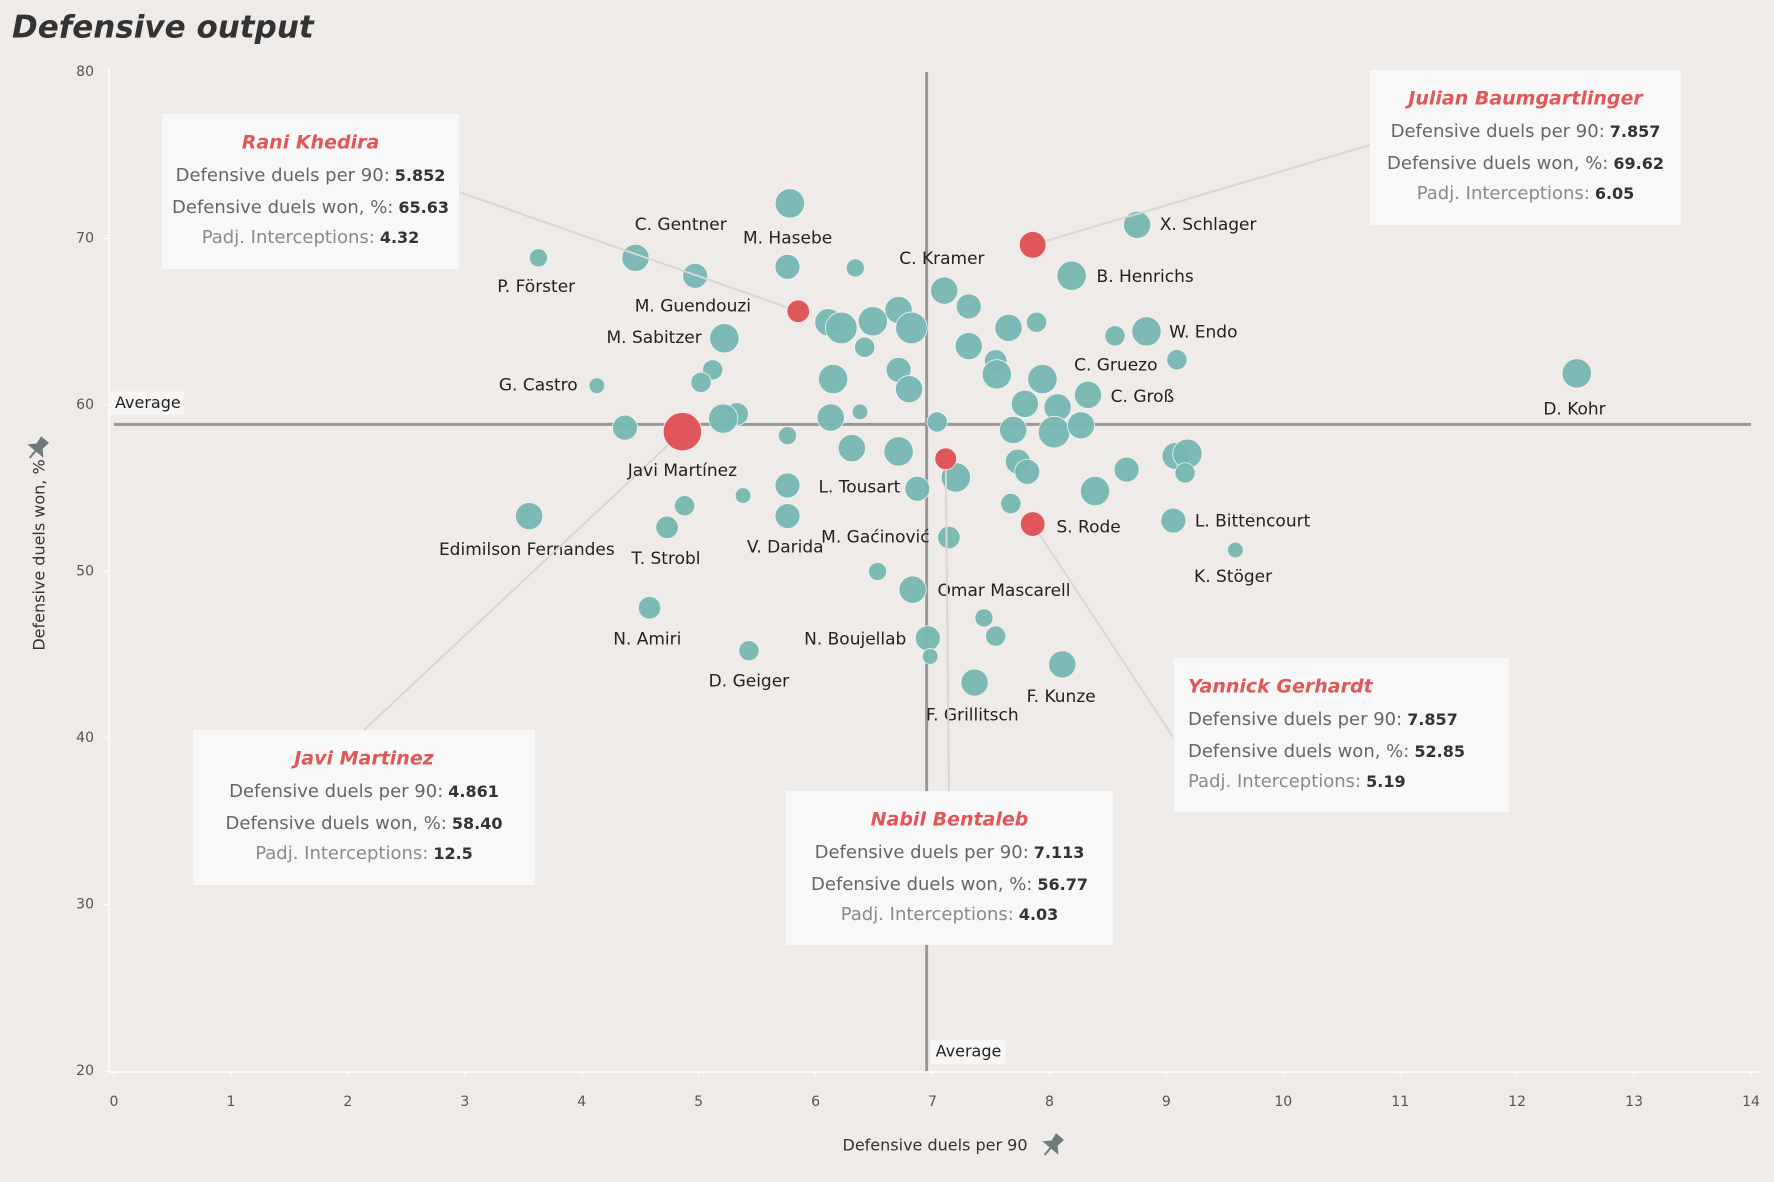 This screenshot has width=1774, height=1182. Describe the element at coordinates (85, 738) in the screenshot. I see `y-tick-label: 40` at that location.